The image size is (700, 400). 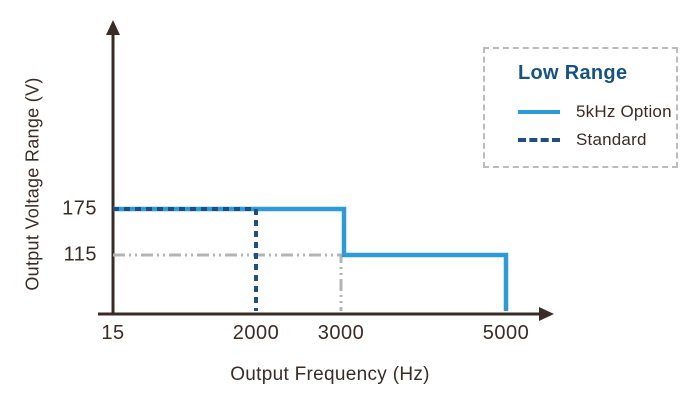 What do you see at coordinates (546, 314) in the screenshot?
I see `x-axis-arrow-icon` at bounding box center [546, 314].